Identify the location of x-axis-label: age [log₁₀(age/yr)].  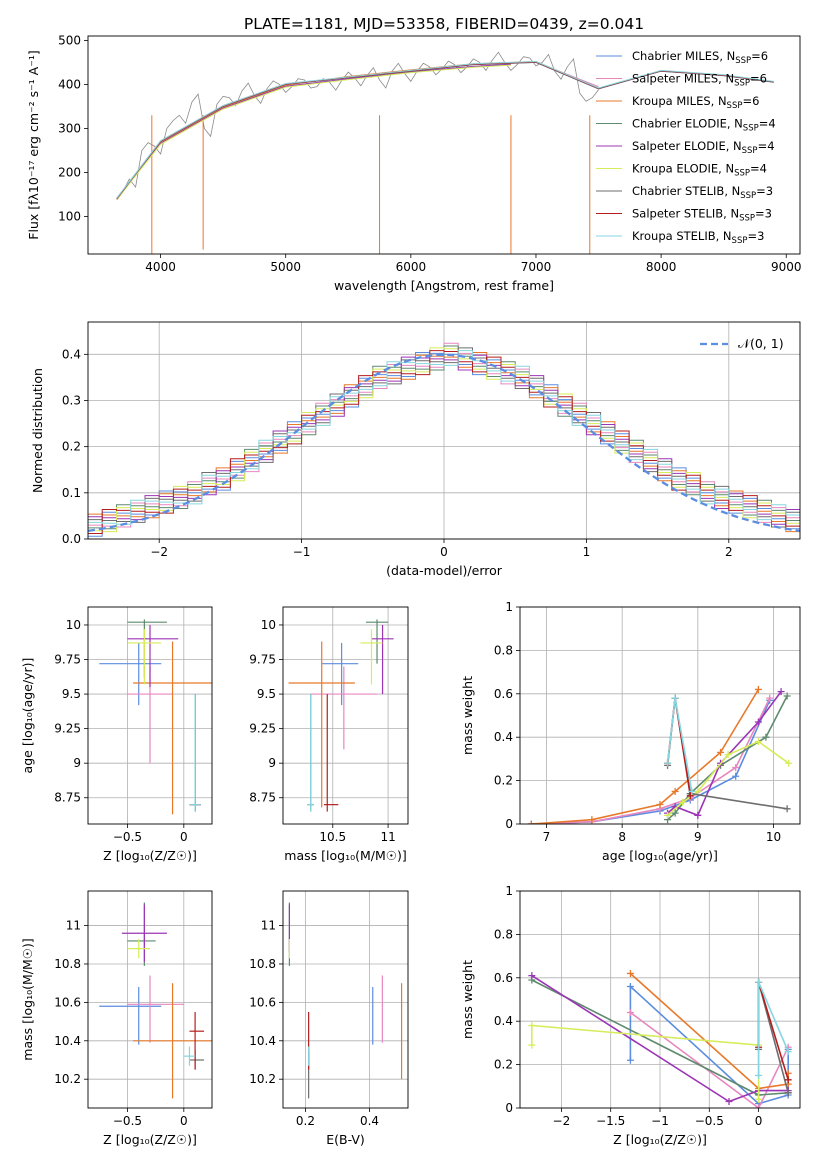
(660, 855).